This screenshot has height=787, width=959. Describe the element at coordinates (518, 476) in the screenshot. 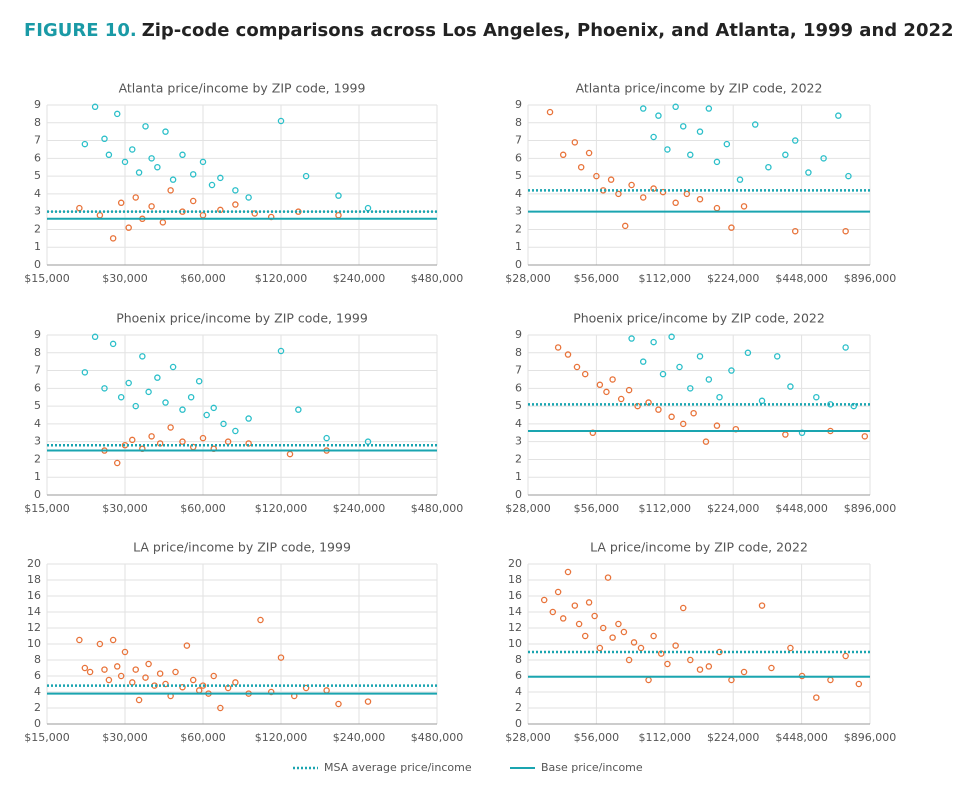

I see `y-tick-label: 1` at that location.